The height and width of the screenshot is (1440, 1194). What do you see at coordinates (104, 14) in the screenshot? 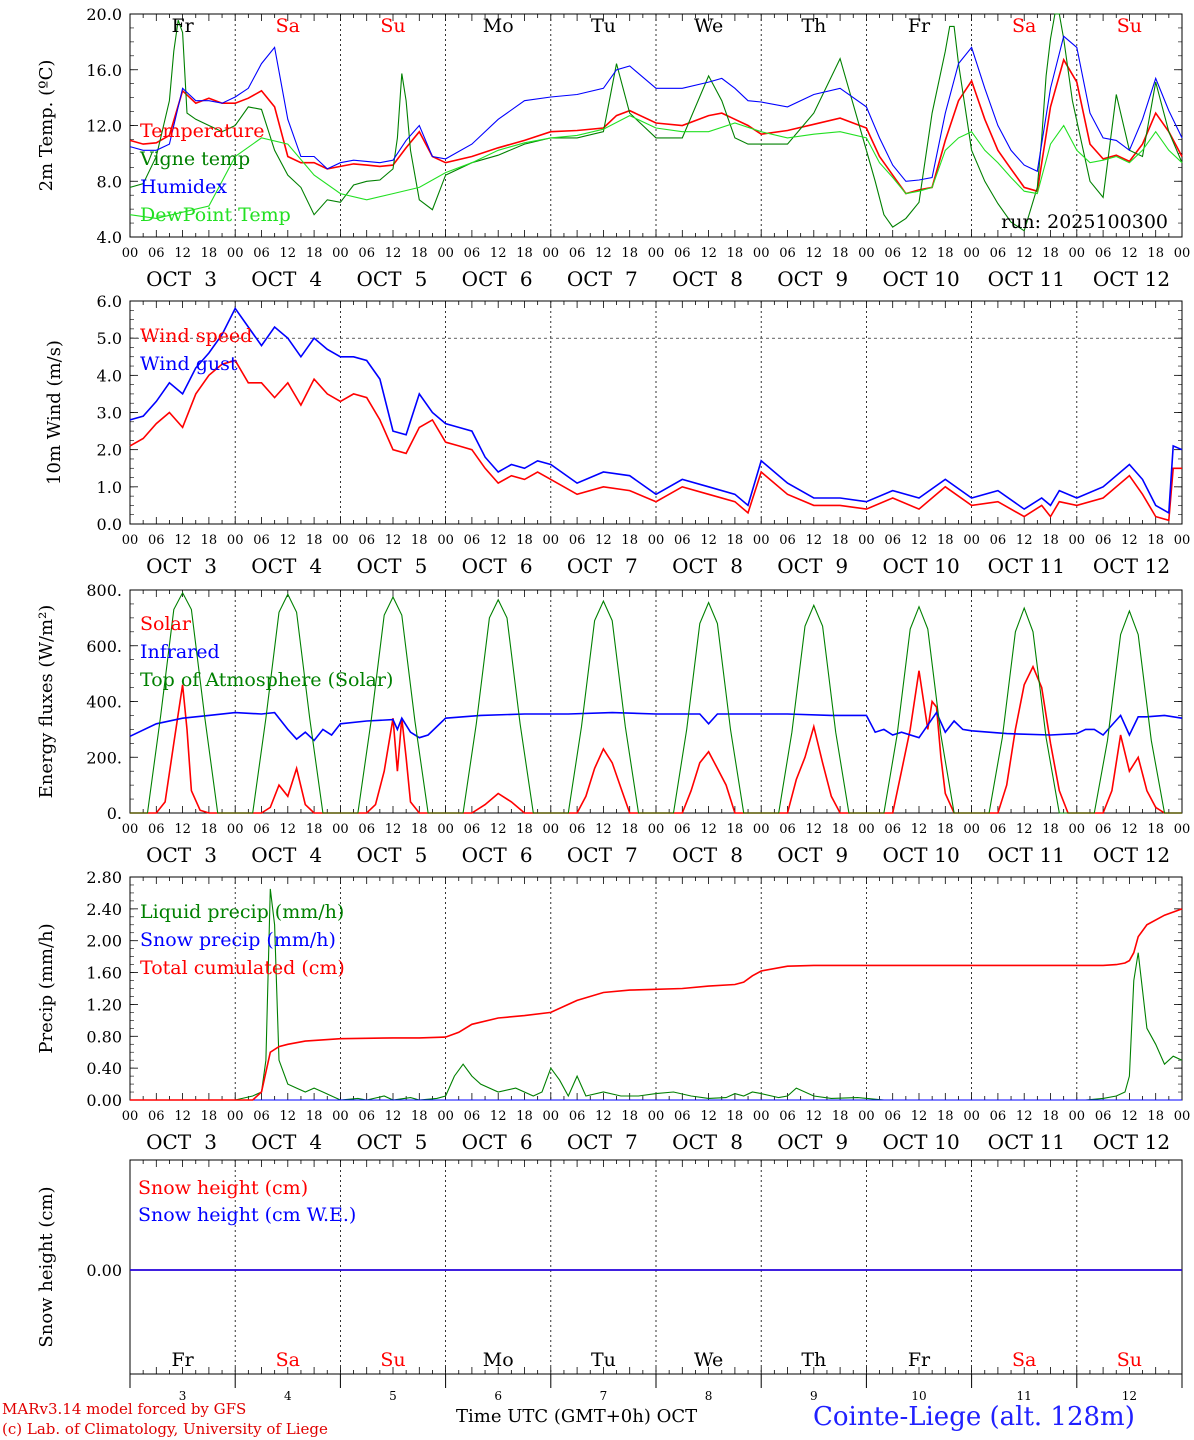
I see `y-tick-label: 20.0` at bounding box center [104, 14].